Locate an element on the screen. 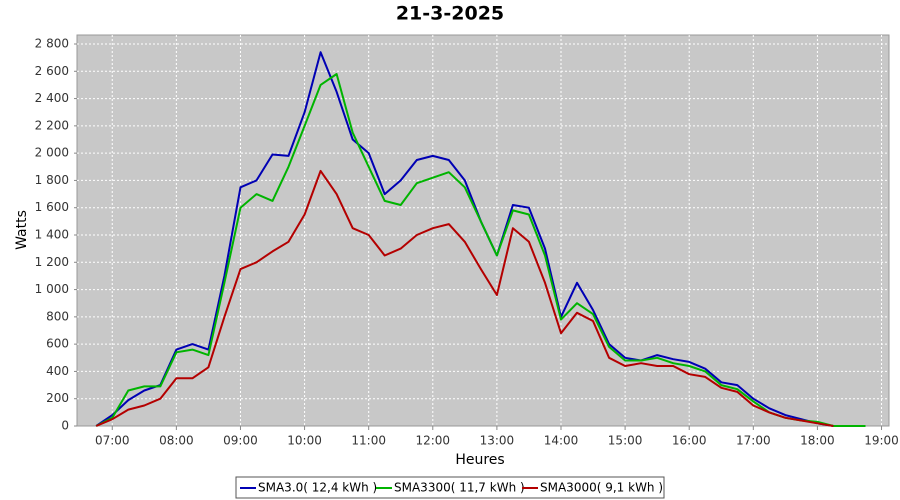 The image size is (900, 500). y-tick-label: 1 400 is located at coordinates (52, 235).